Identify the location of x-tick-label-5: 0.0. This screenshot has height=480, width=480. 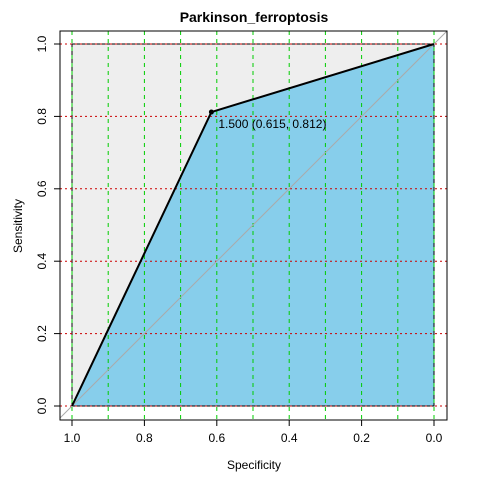
(434, 438).